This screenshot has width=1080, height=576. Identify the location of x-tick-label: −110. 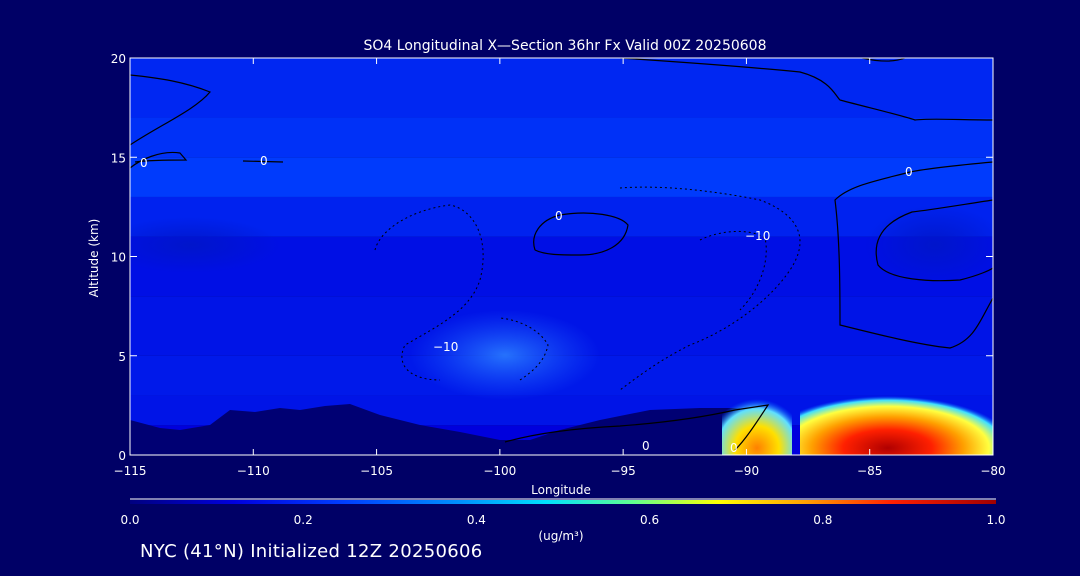
(253, 471).